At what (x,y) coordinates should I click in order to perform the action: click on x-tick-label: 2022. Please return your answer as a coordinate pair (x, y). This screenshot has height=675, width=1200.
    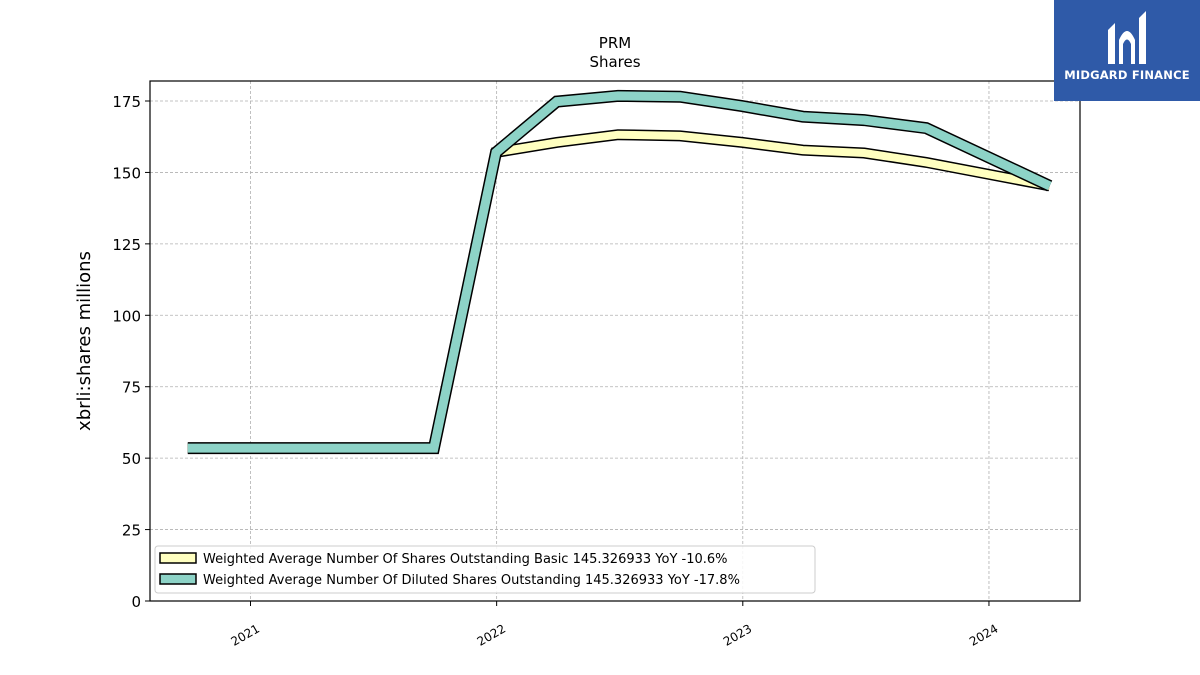
    Looking at the image, I should click on (491, 634).